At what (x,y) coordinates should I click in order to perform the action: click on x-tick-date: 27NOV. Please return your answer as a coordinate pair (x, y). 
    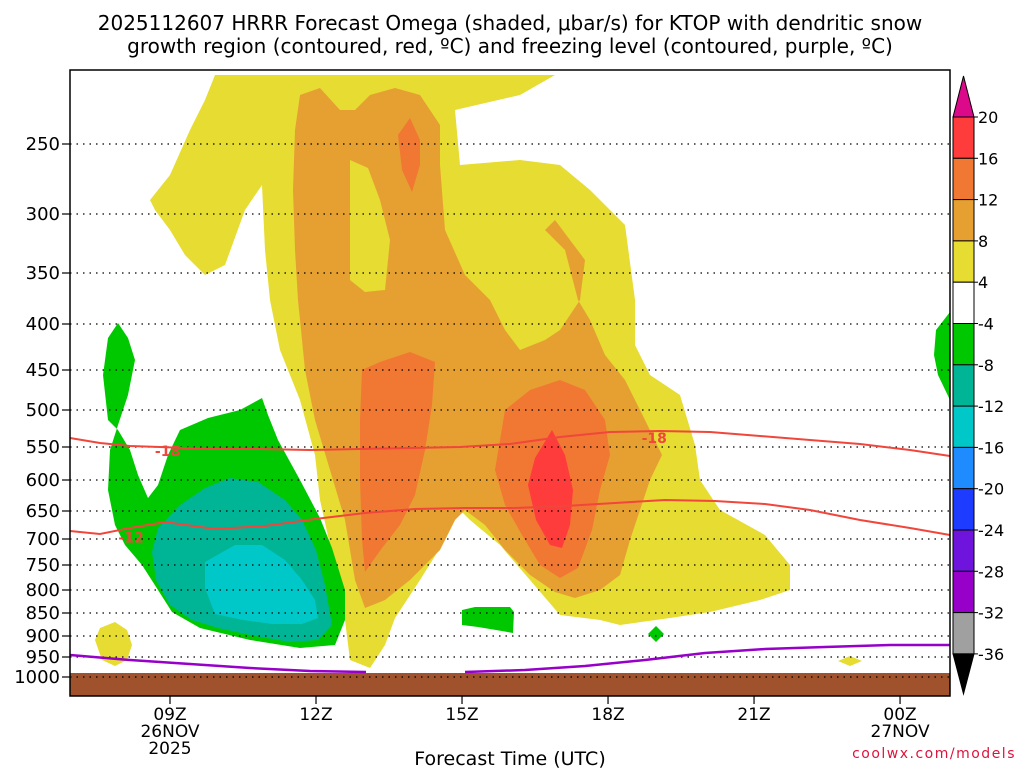
    Looking at the image, I should click on (900, 732).